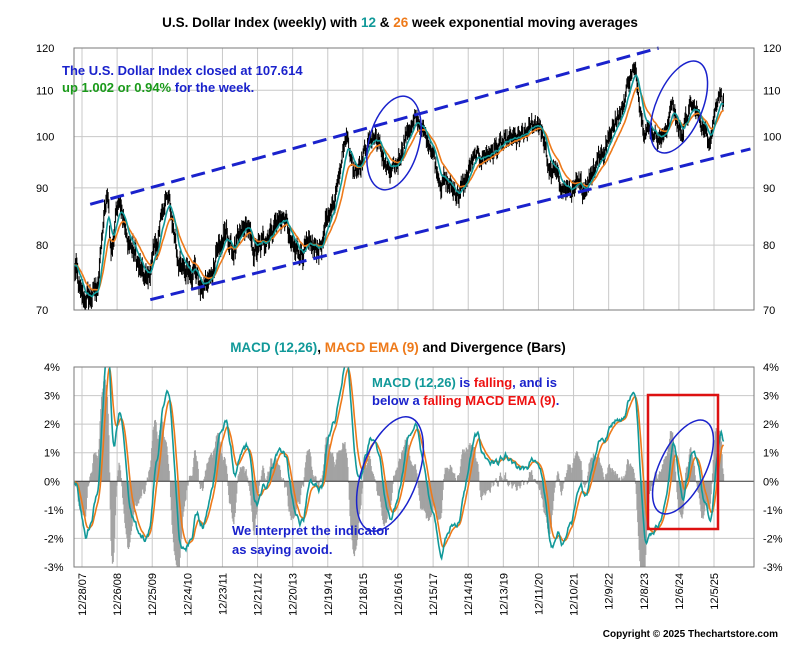 The height and width of the screenshot is (648, 800). What do you see at coordinates (223, 594) in the screenshot?
I see `x-tick-label: 12/23/11` at bounding box center [223, 594].